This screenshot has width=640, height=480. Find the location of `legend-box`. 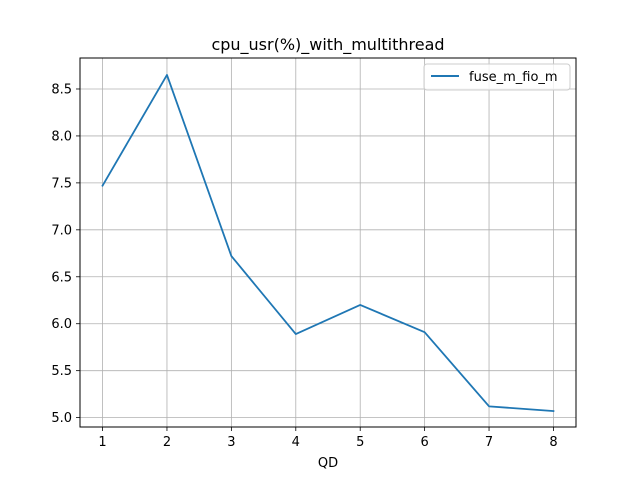

legend-box is located at coordinates (497, 77).